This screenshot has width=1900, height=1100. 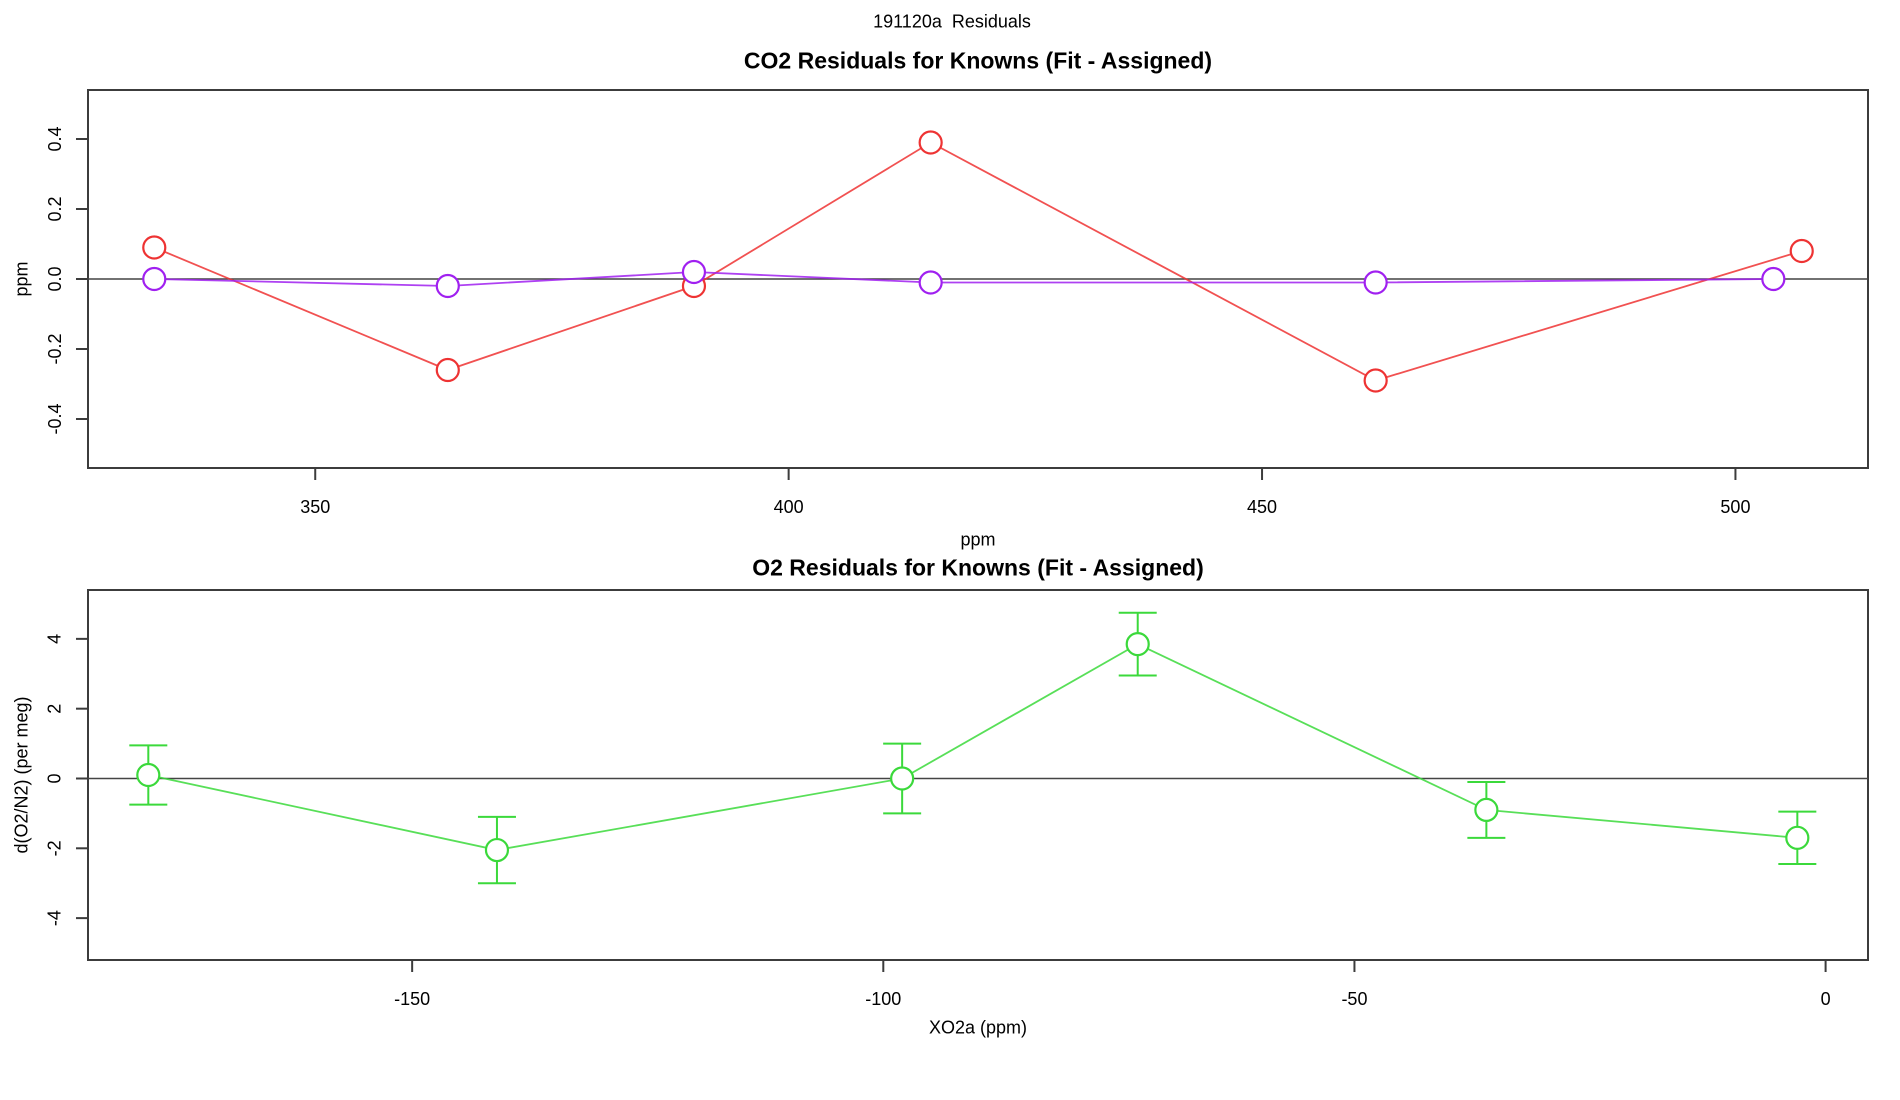 What do you see at coordinates (952, 21) in the screenshot?
I see `page-title: 191120a Residuals` at bounding box center [952, 21].